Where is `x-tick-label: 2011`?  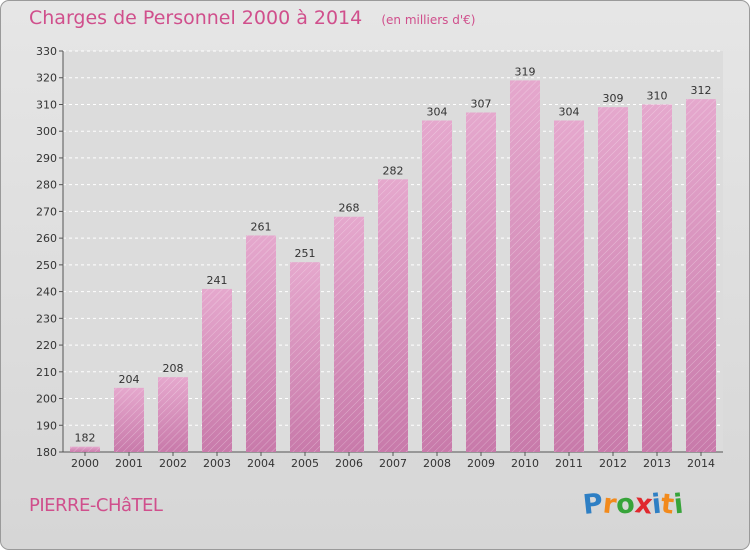
x-tick-label: 2011 is located at coordinates (569, 463).